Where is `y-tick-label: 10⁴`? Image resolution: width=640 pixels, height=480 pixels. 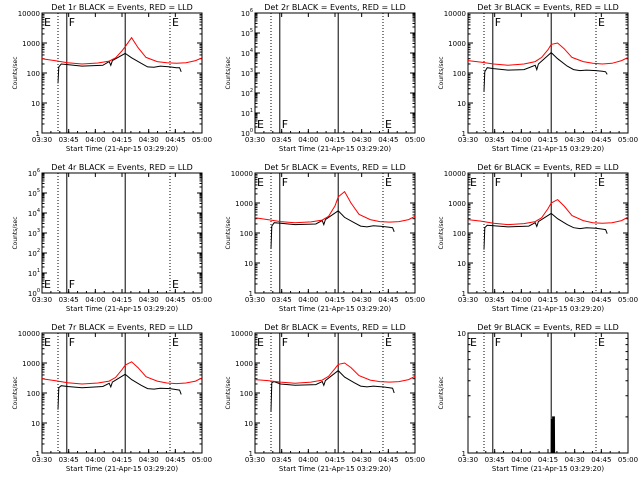
y-tick-label: 10⁴ is located at coordinates (34, 213).